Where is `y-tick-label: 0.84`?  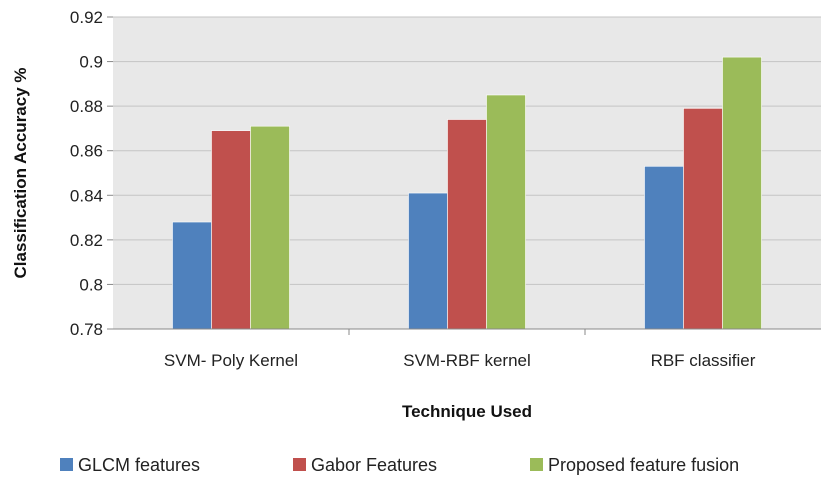
y-tick-label: 0.84 is located at coordinates (86, 195).